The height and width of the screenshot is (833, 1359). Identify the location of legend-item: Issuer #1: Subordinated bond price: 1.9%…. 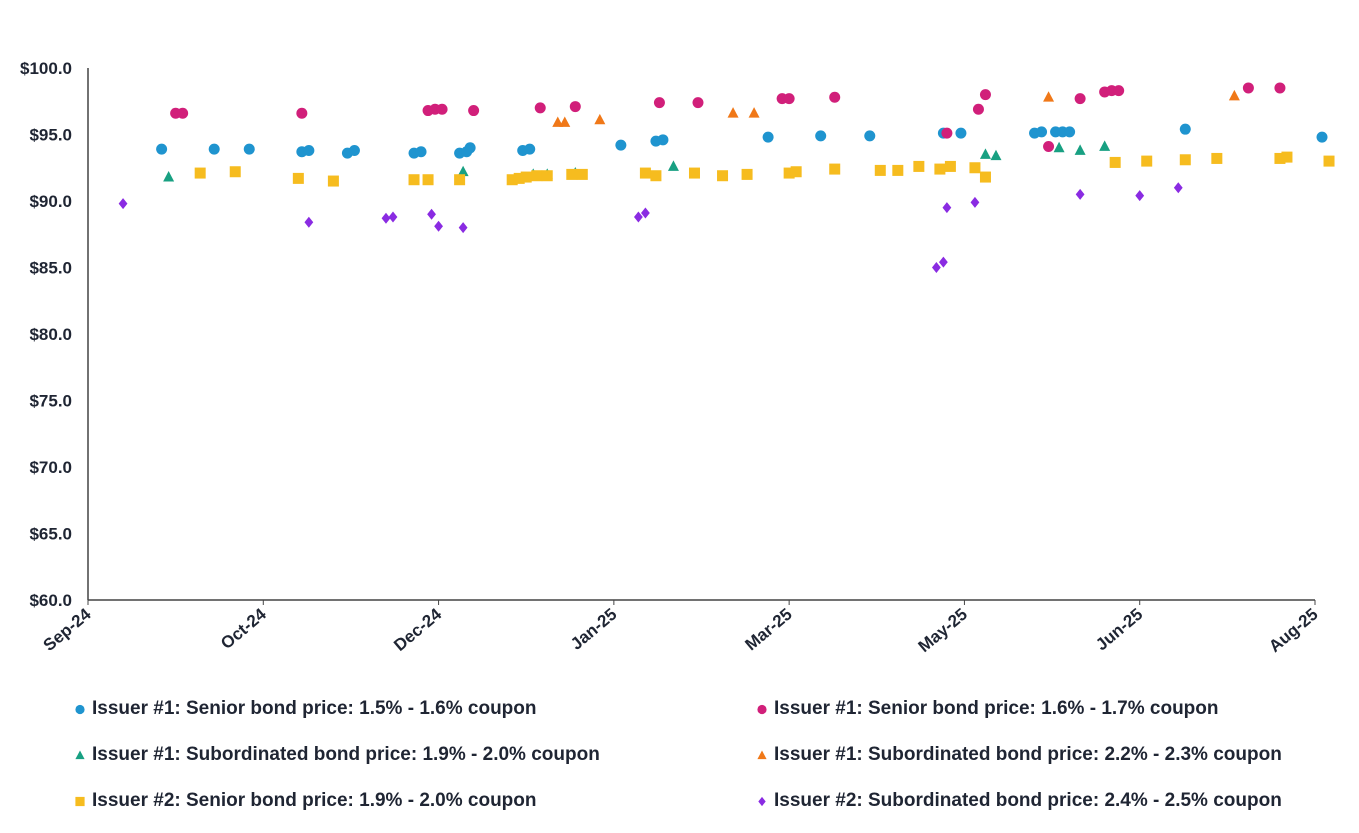
(337, 755).